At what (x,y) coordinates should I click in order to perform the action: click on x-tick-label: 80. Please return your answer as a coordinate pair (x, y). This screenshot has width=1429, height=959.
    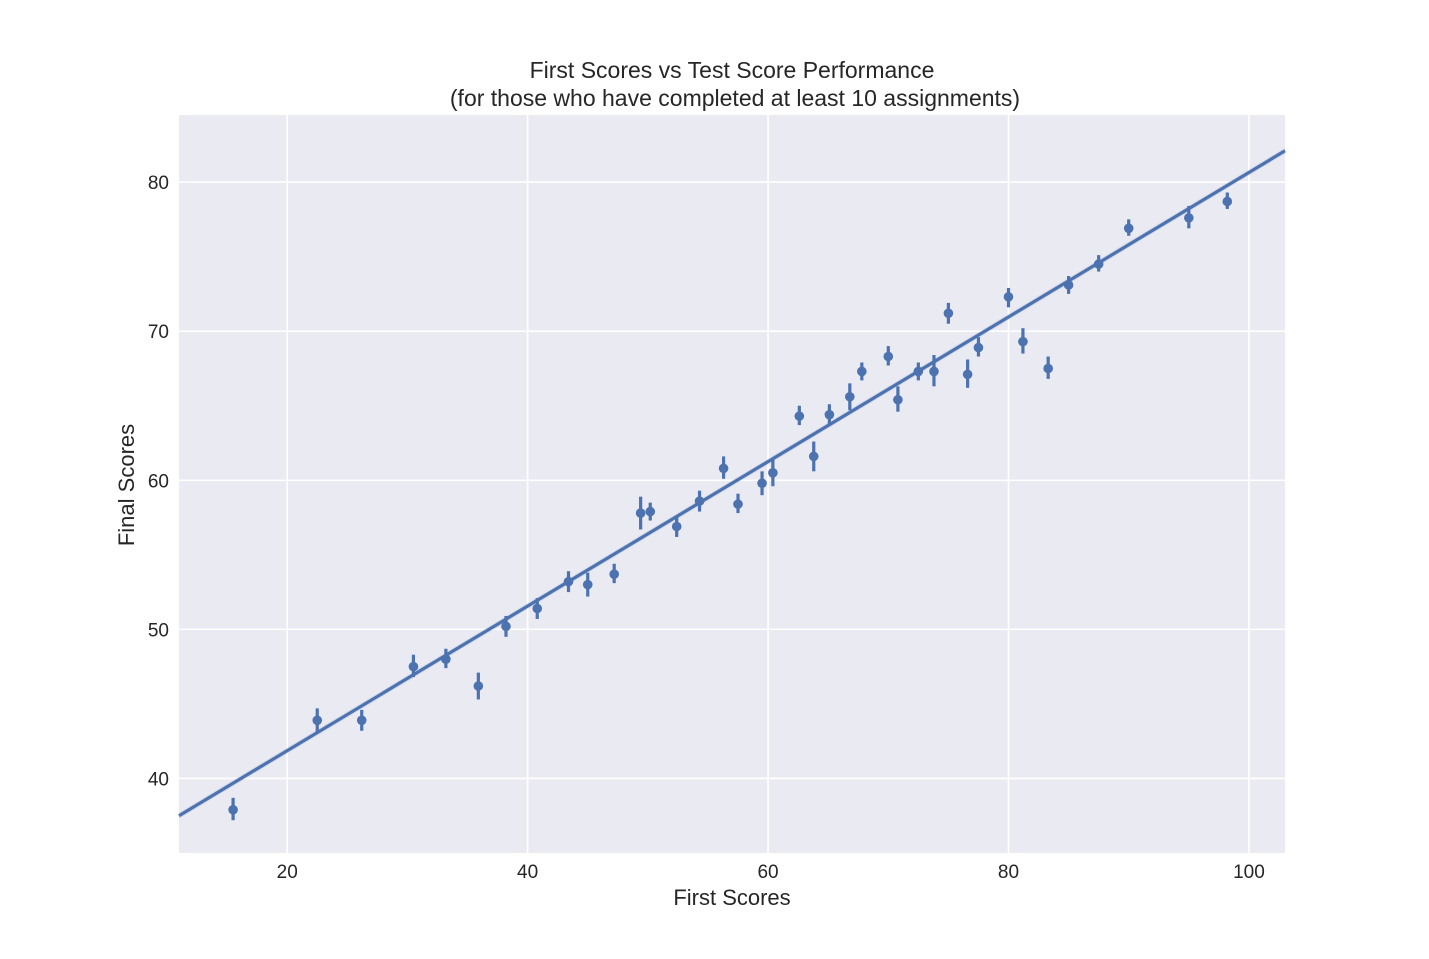
    Looking at the image, I should click on (1008, 872).